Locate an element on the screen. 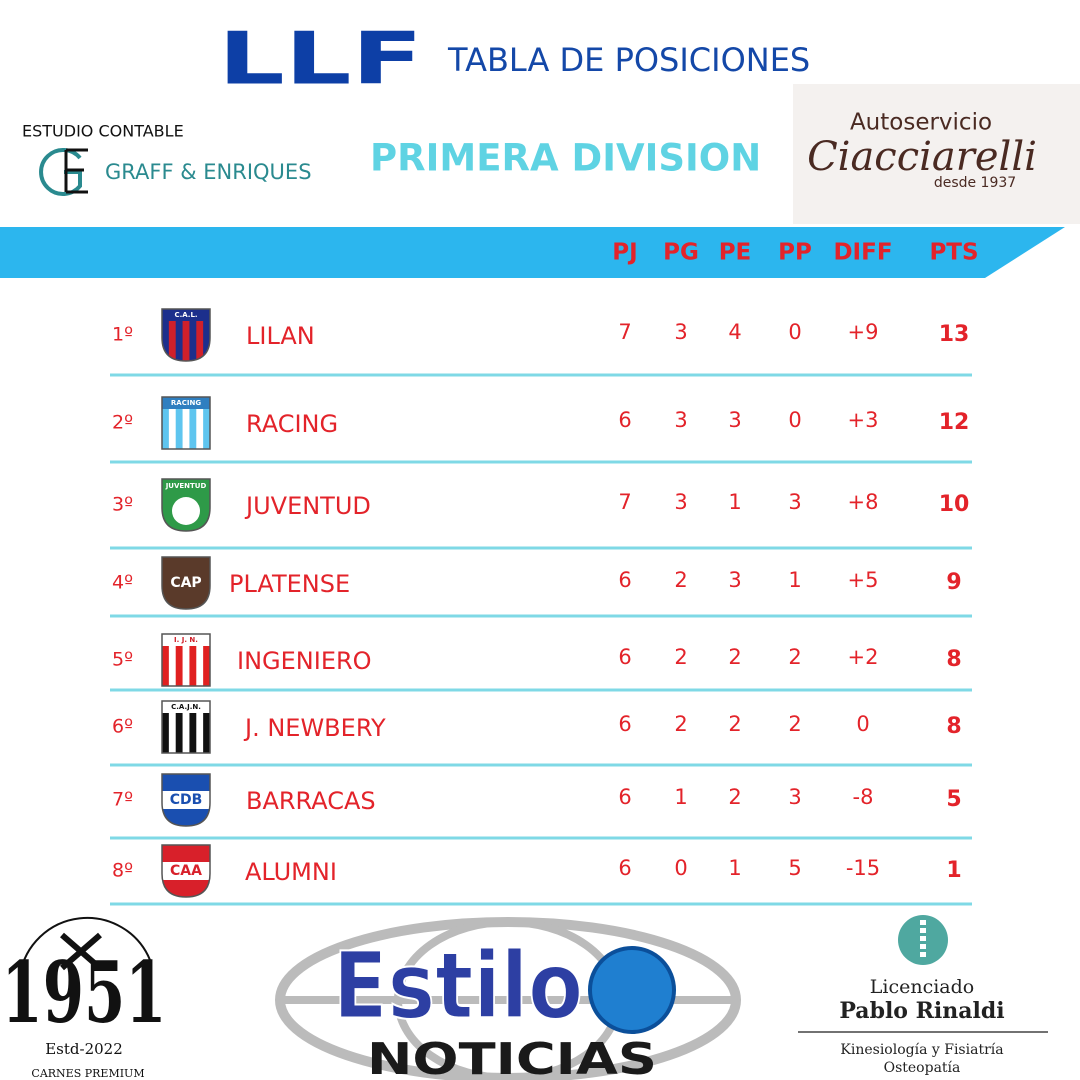  sponsor-name: GRAFF & ENRIQUES is located at coordinates (208, 172).